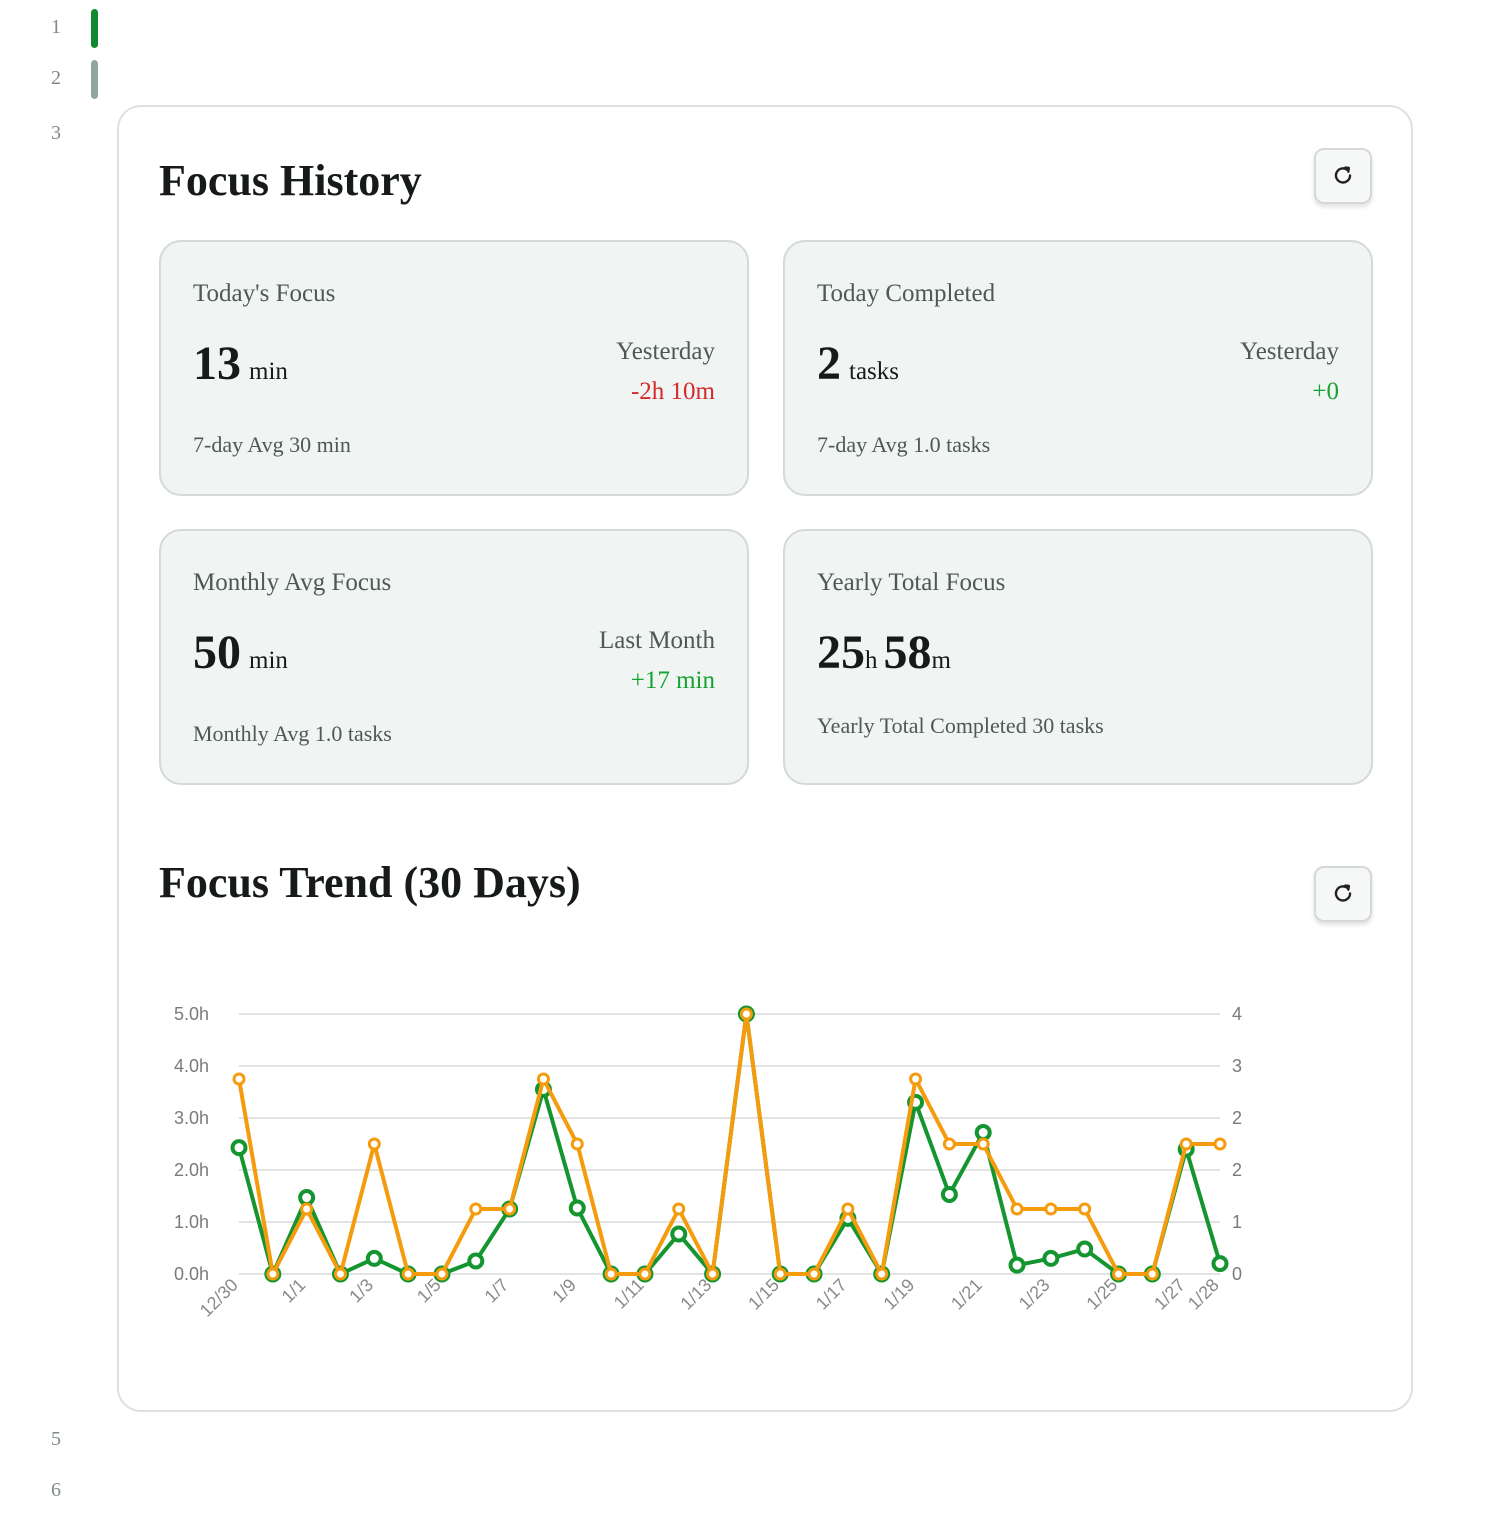 The height and width of the screenshot is (1520, 1508). Describe the element at coordinates (871, 660) in the screenshot. I see `hours-unit: h` at that location.